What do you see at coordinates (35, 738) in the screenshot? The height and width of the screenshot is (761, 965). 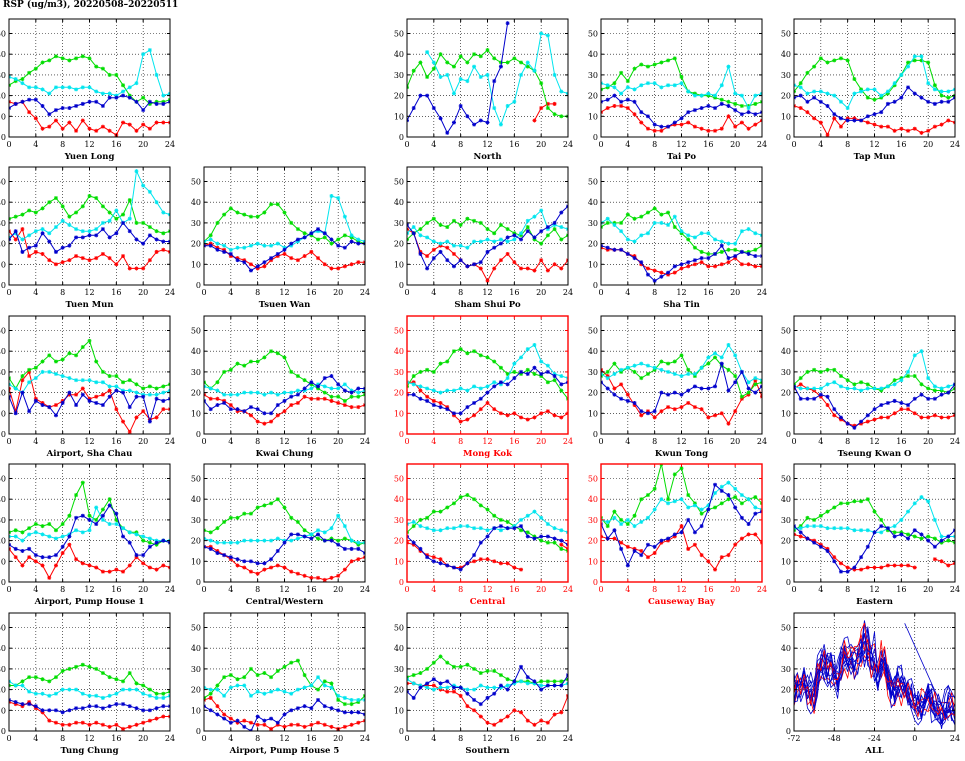 I see `x-tick-label: 4` at bounding box center [35, 738].